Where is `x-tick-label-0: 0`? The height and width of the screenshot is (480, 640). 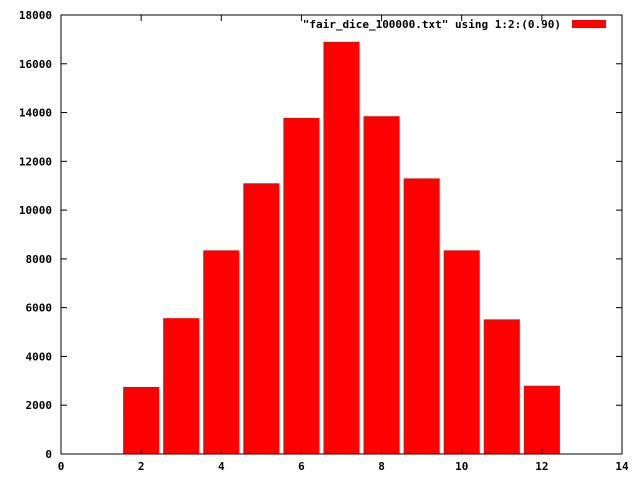 x-tick-label-0: 0 is located at coordinates (61, 466).